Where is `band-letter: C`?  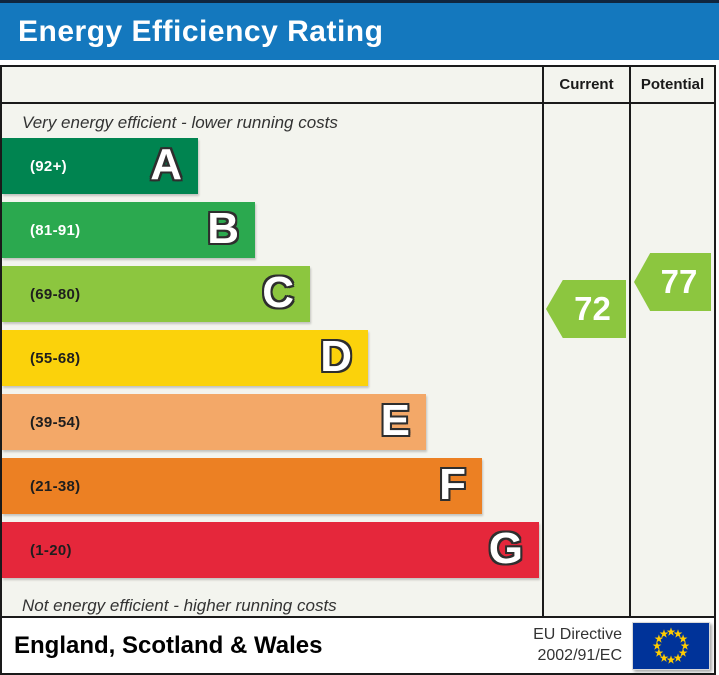 band-letter: C is located at coordinates (278, 293).